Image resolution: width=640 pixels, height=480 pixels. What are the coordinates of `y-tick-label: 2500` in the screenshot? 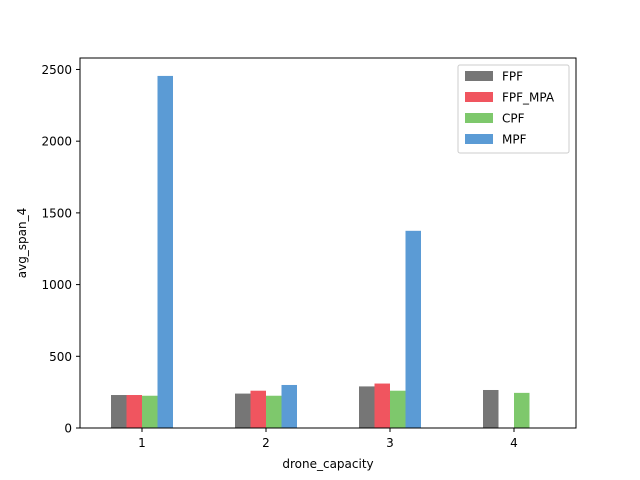 It's located at (56, 70).